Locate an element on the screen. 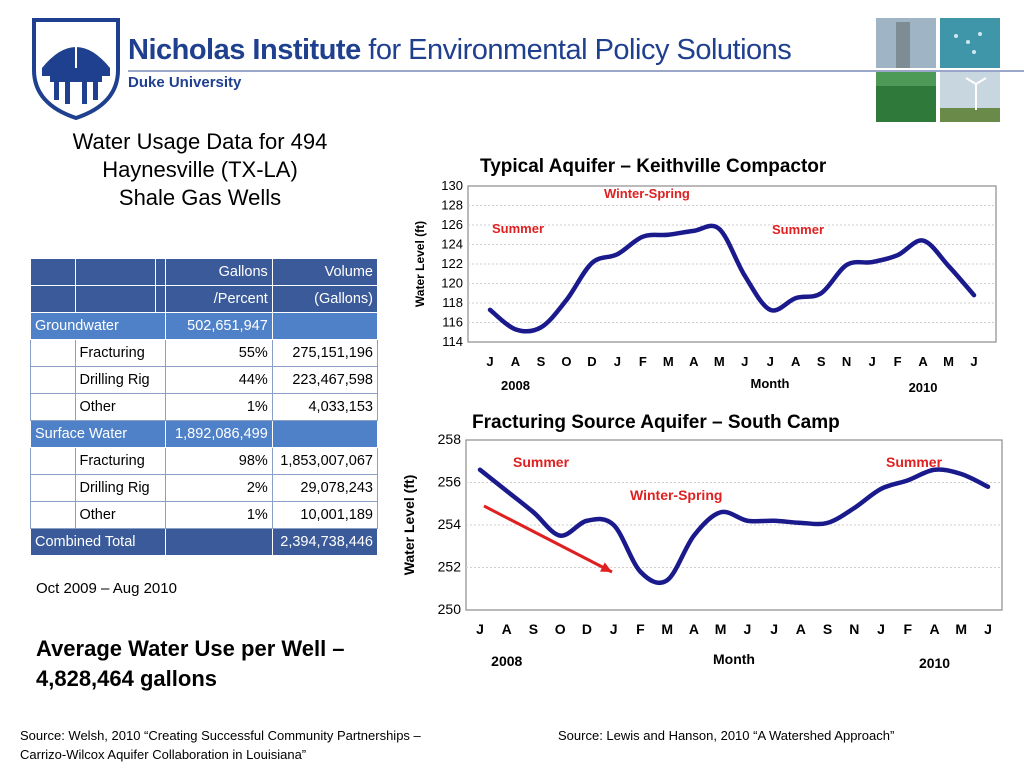 This screenshot has height=768, width=1024. row-value: 98% is located at coordinates (218, 461).